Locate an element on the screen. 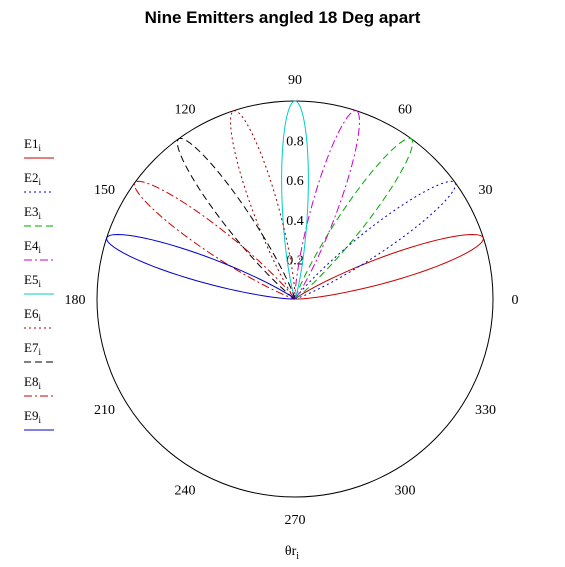  series-line-e5 is located at coordinates (295, 200).